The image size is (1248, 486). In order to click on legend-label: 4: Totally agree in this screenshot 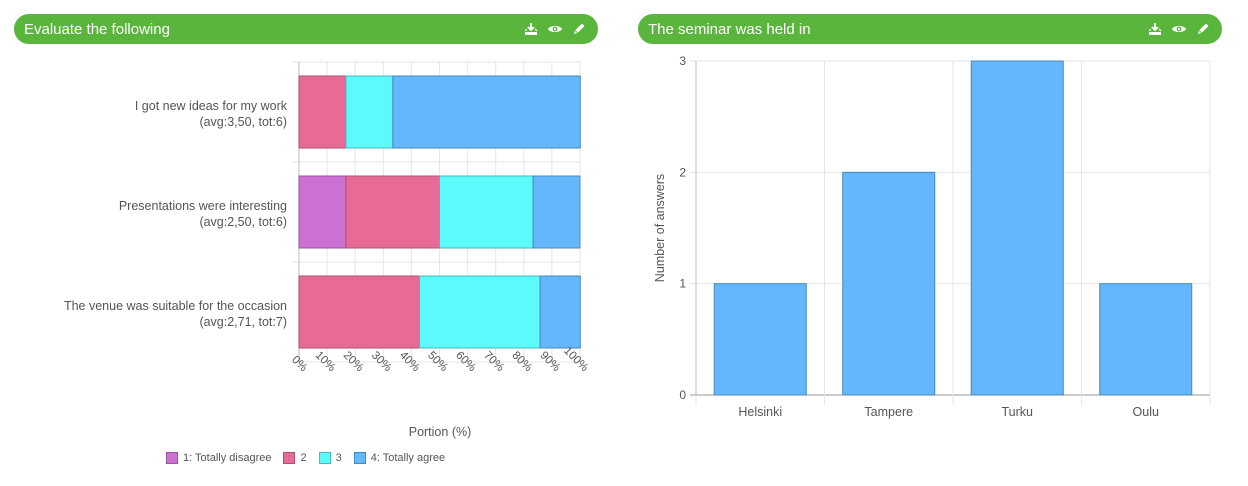, I will do `click(408, 458)`.